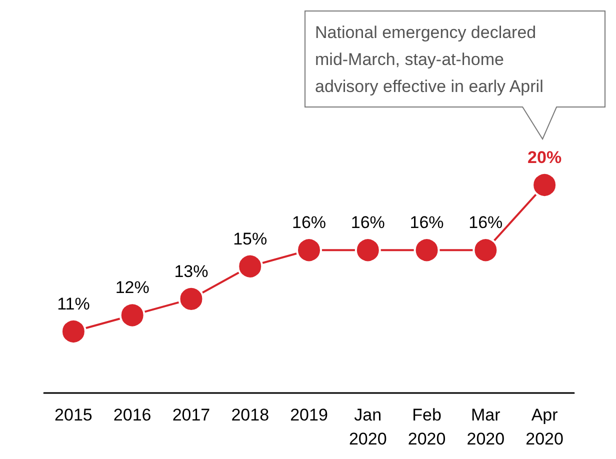 The height and width of the screenshot is (459, 616). What do you see at coordinates (250, 238) in the screenshot?
I see `data-label: 15%` at bounding box center [250, 238].